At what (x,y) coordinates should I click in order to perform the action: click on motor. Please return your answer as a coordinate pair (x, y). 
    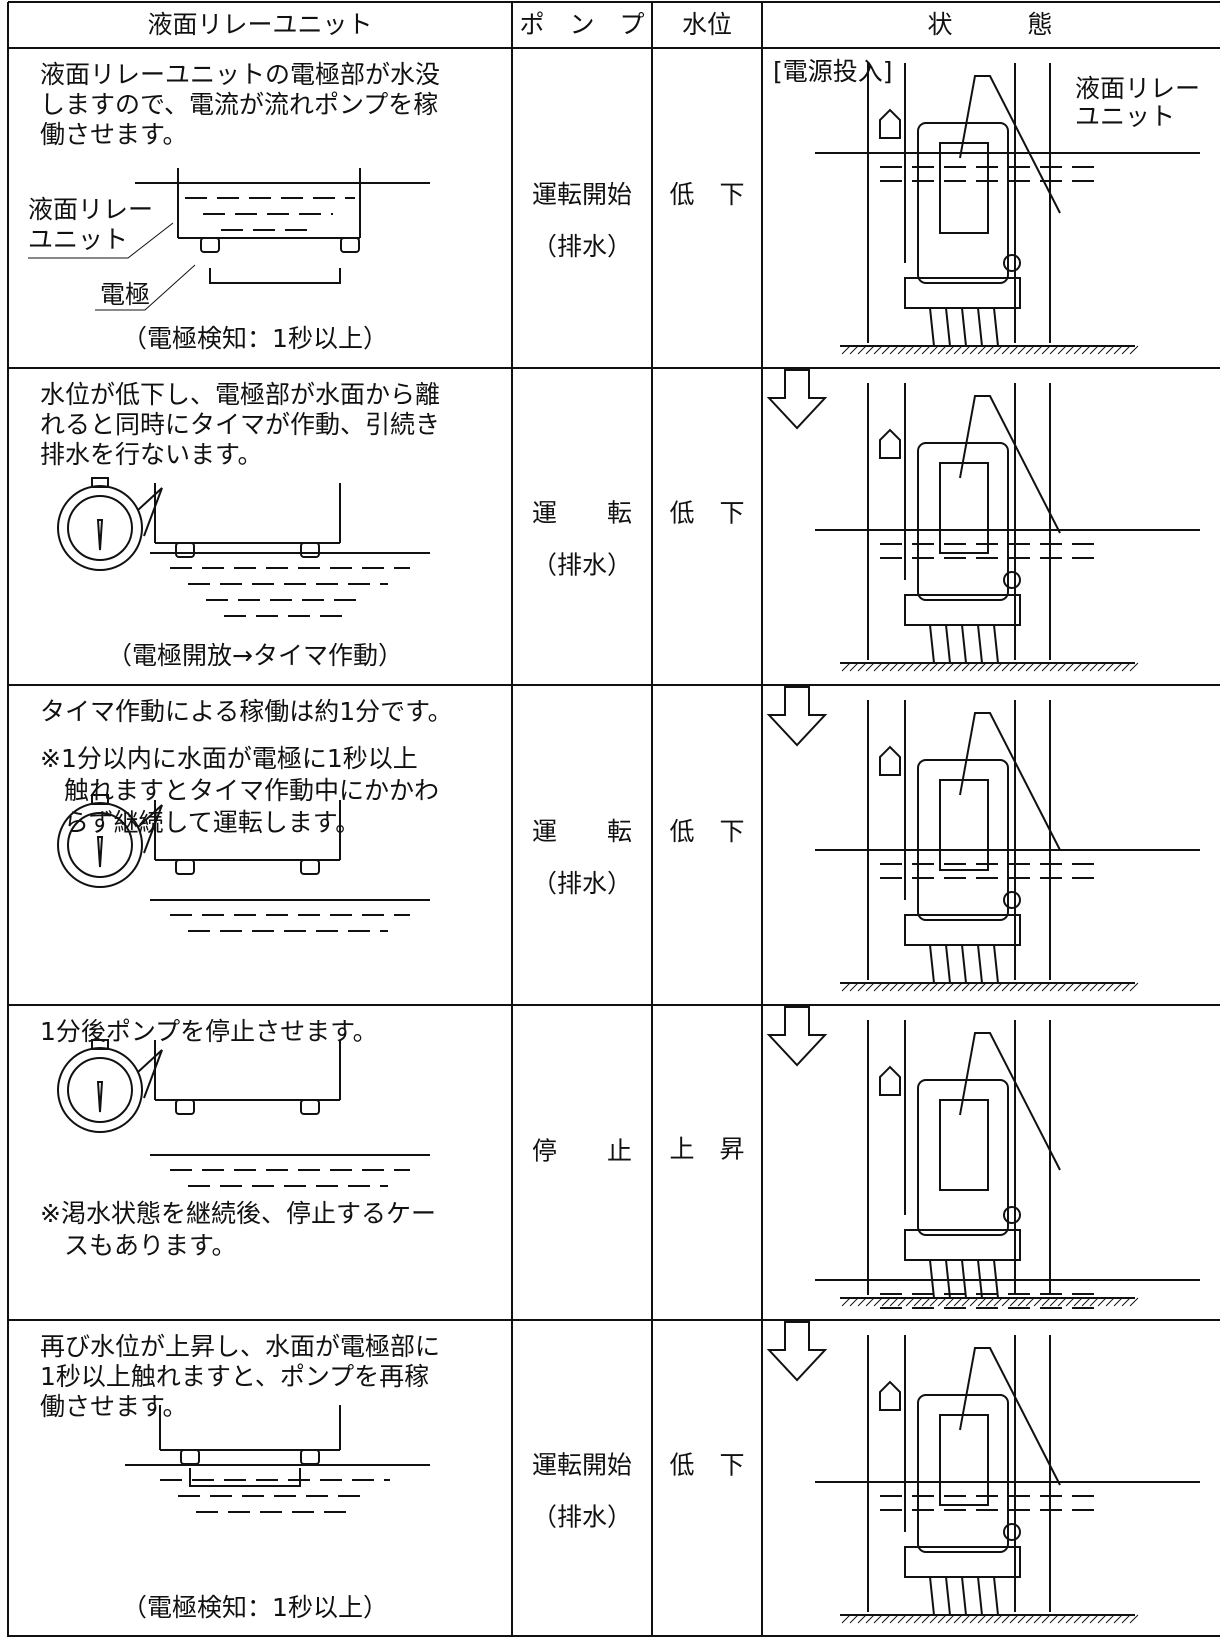
    Looking at the image, I should click on (964, 1460).